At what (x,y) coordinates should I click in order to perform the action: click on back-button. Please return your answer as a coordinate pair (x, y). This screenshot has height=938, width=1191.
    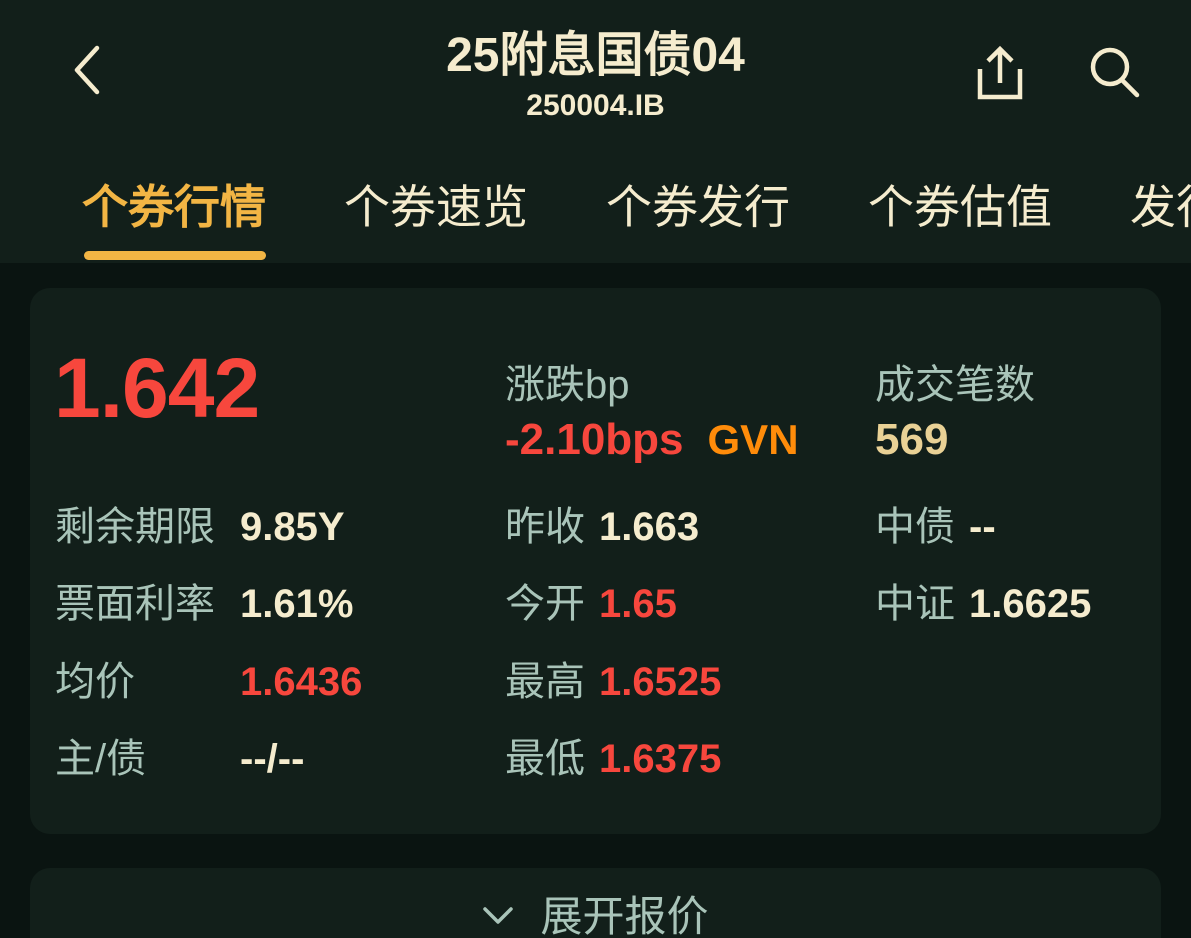
    Looking at the image, I should click on (86, 70).